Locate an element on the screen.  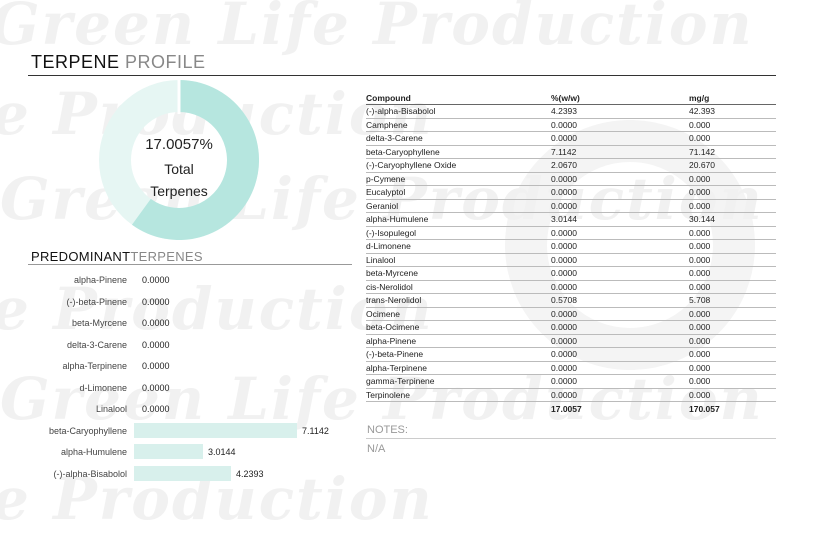
table-header-row: Compound %(w/w) mg/g is located at coordinates (571, 99).